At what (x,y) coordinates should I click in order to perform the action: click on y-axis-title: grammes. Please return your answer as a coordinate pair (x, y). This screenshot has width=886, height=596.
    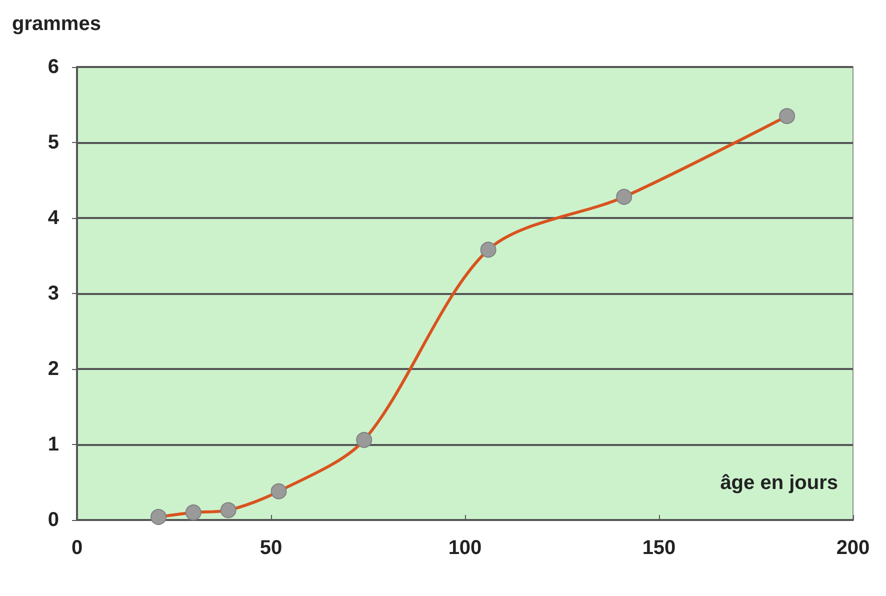
    Looking at the image, I should click on (56, 24).